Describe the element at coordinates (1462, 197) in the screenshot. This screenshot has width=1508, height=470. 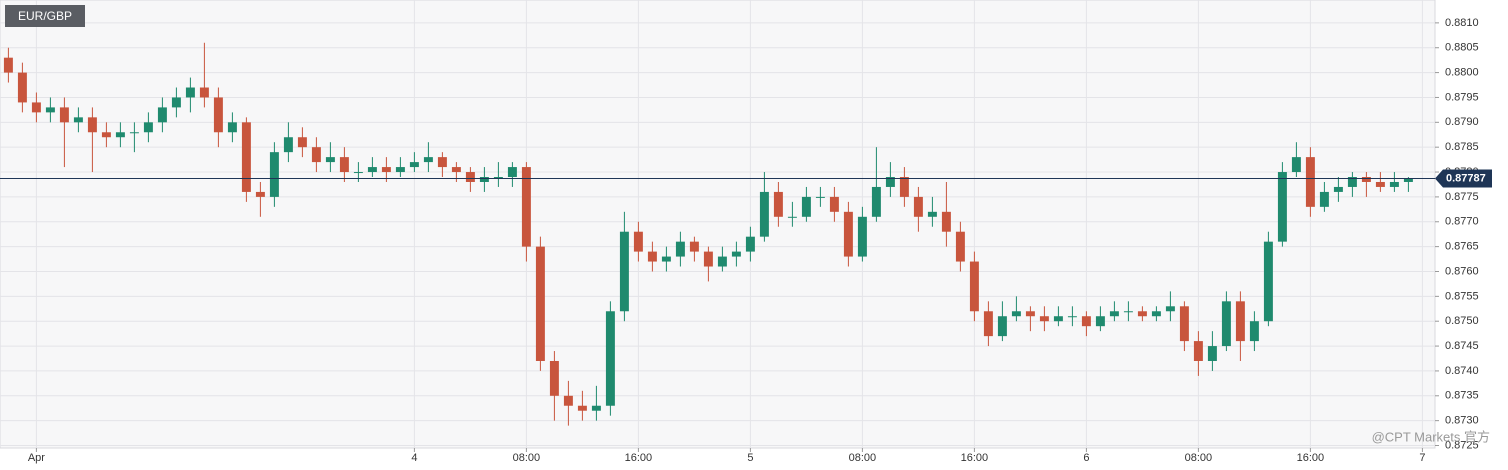
I see `y-tick-label: 0.8775` at that location.